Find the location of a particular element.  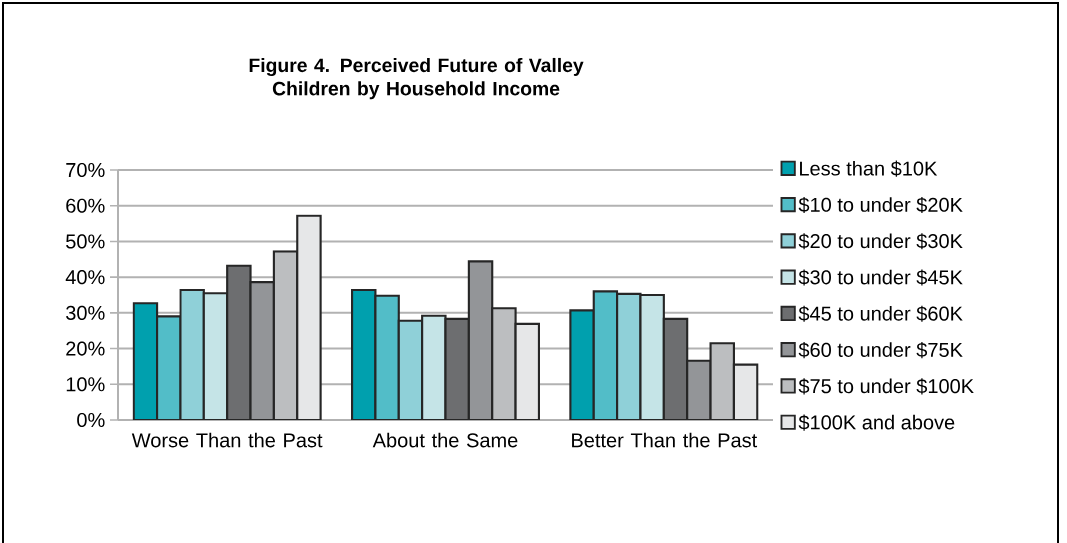

y-tick-label: 60% is located at coordinates (85, 205).